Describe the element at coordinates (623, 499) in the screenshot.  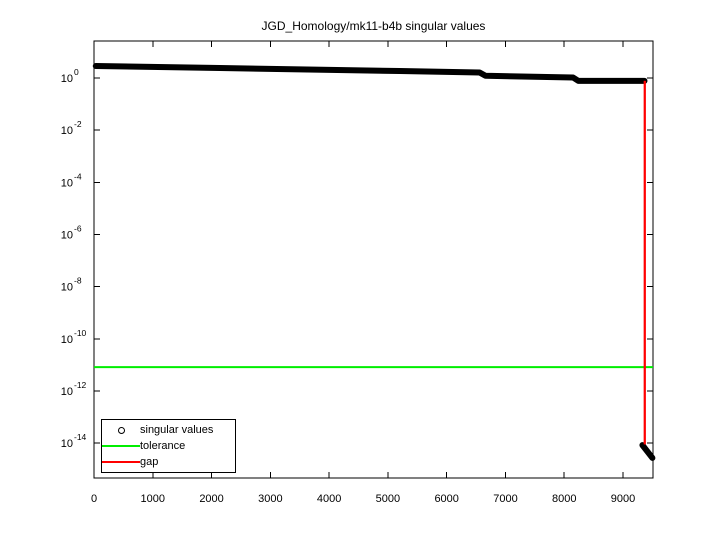
I see `svg-text: 9000` at that location.